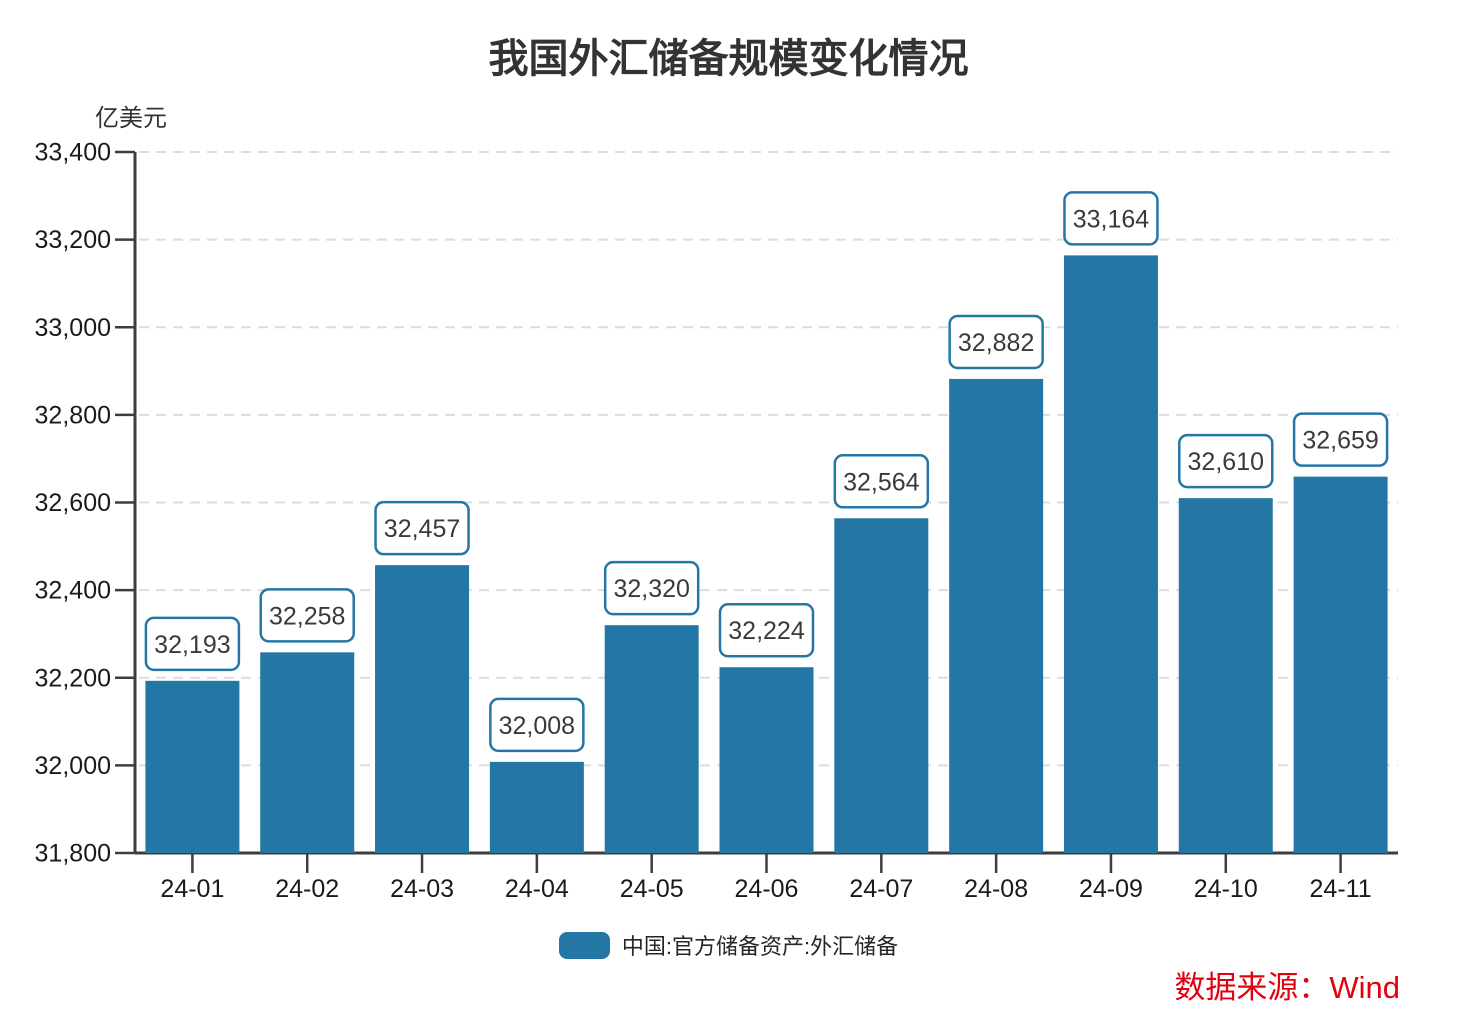 This screenshot has height=1031, width=1457. What do you see at coordinates (728, 59) in the screenshot?
I see `chart-title: 我国外汇储备规模变化情况` at bounding box center [728, 59].